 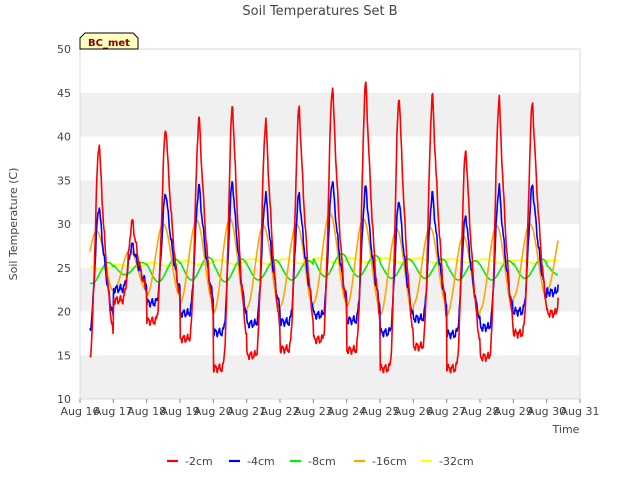 What do you see at coordinates (566, 429) in the screenshot?
I see `x-axis-label: Time` at bounding box center [566, 429].